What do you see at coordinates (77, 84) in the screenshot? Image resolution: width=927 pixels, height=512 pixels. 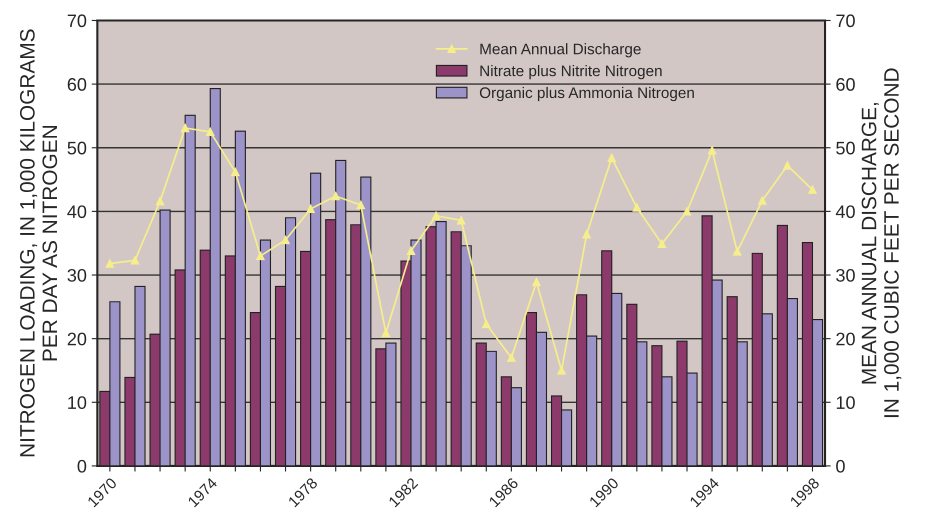 I see `y-tick-label: 60` at bounding box center [77, 84].